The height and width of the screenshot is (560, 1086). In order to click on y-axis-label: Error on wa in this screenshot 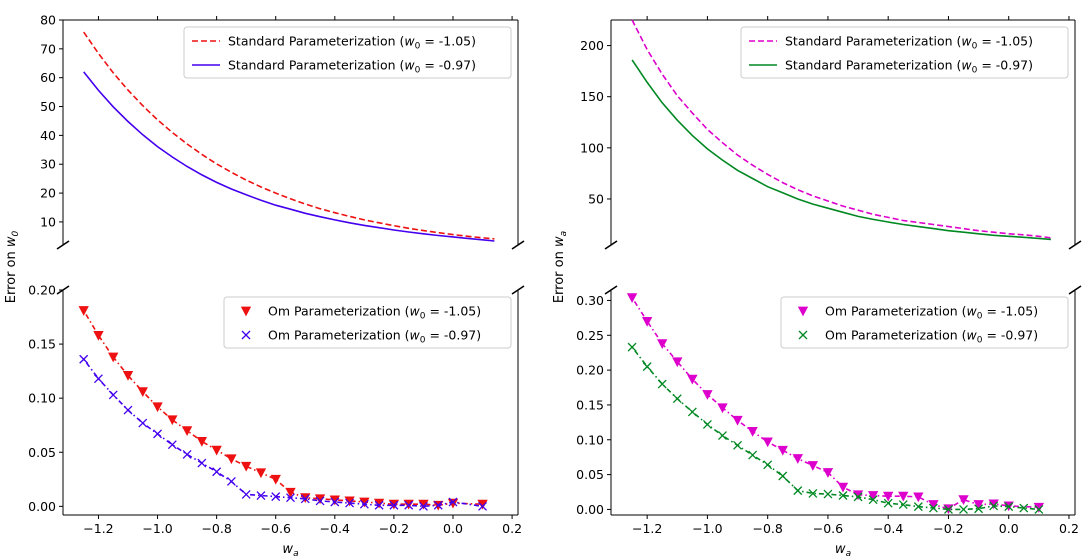, I will do `click(560, 267)`.